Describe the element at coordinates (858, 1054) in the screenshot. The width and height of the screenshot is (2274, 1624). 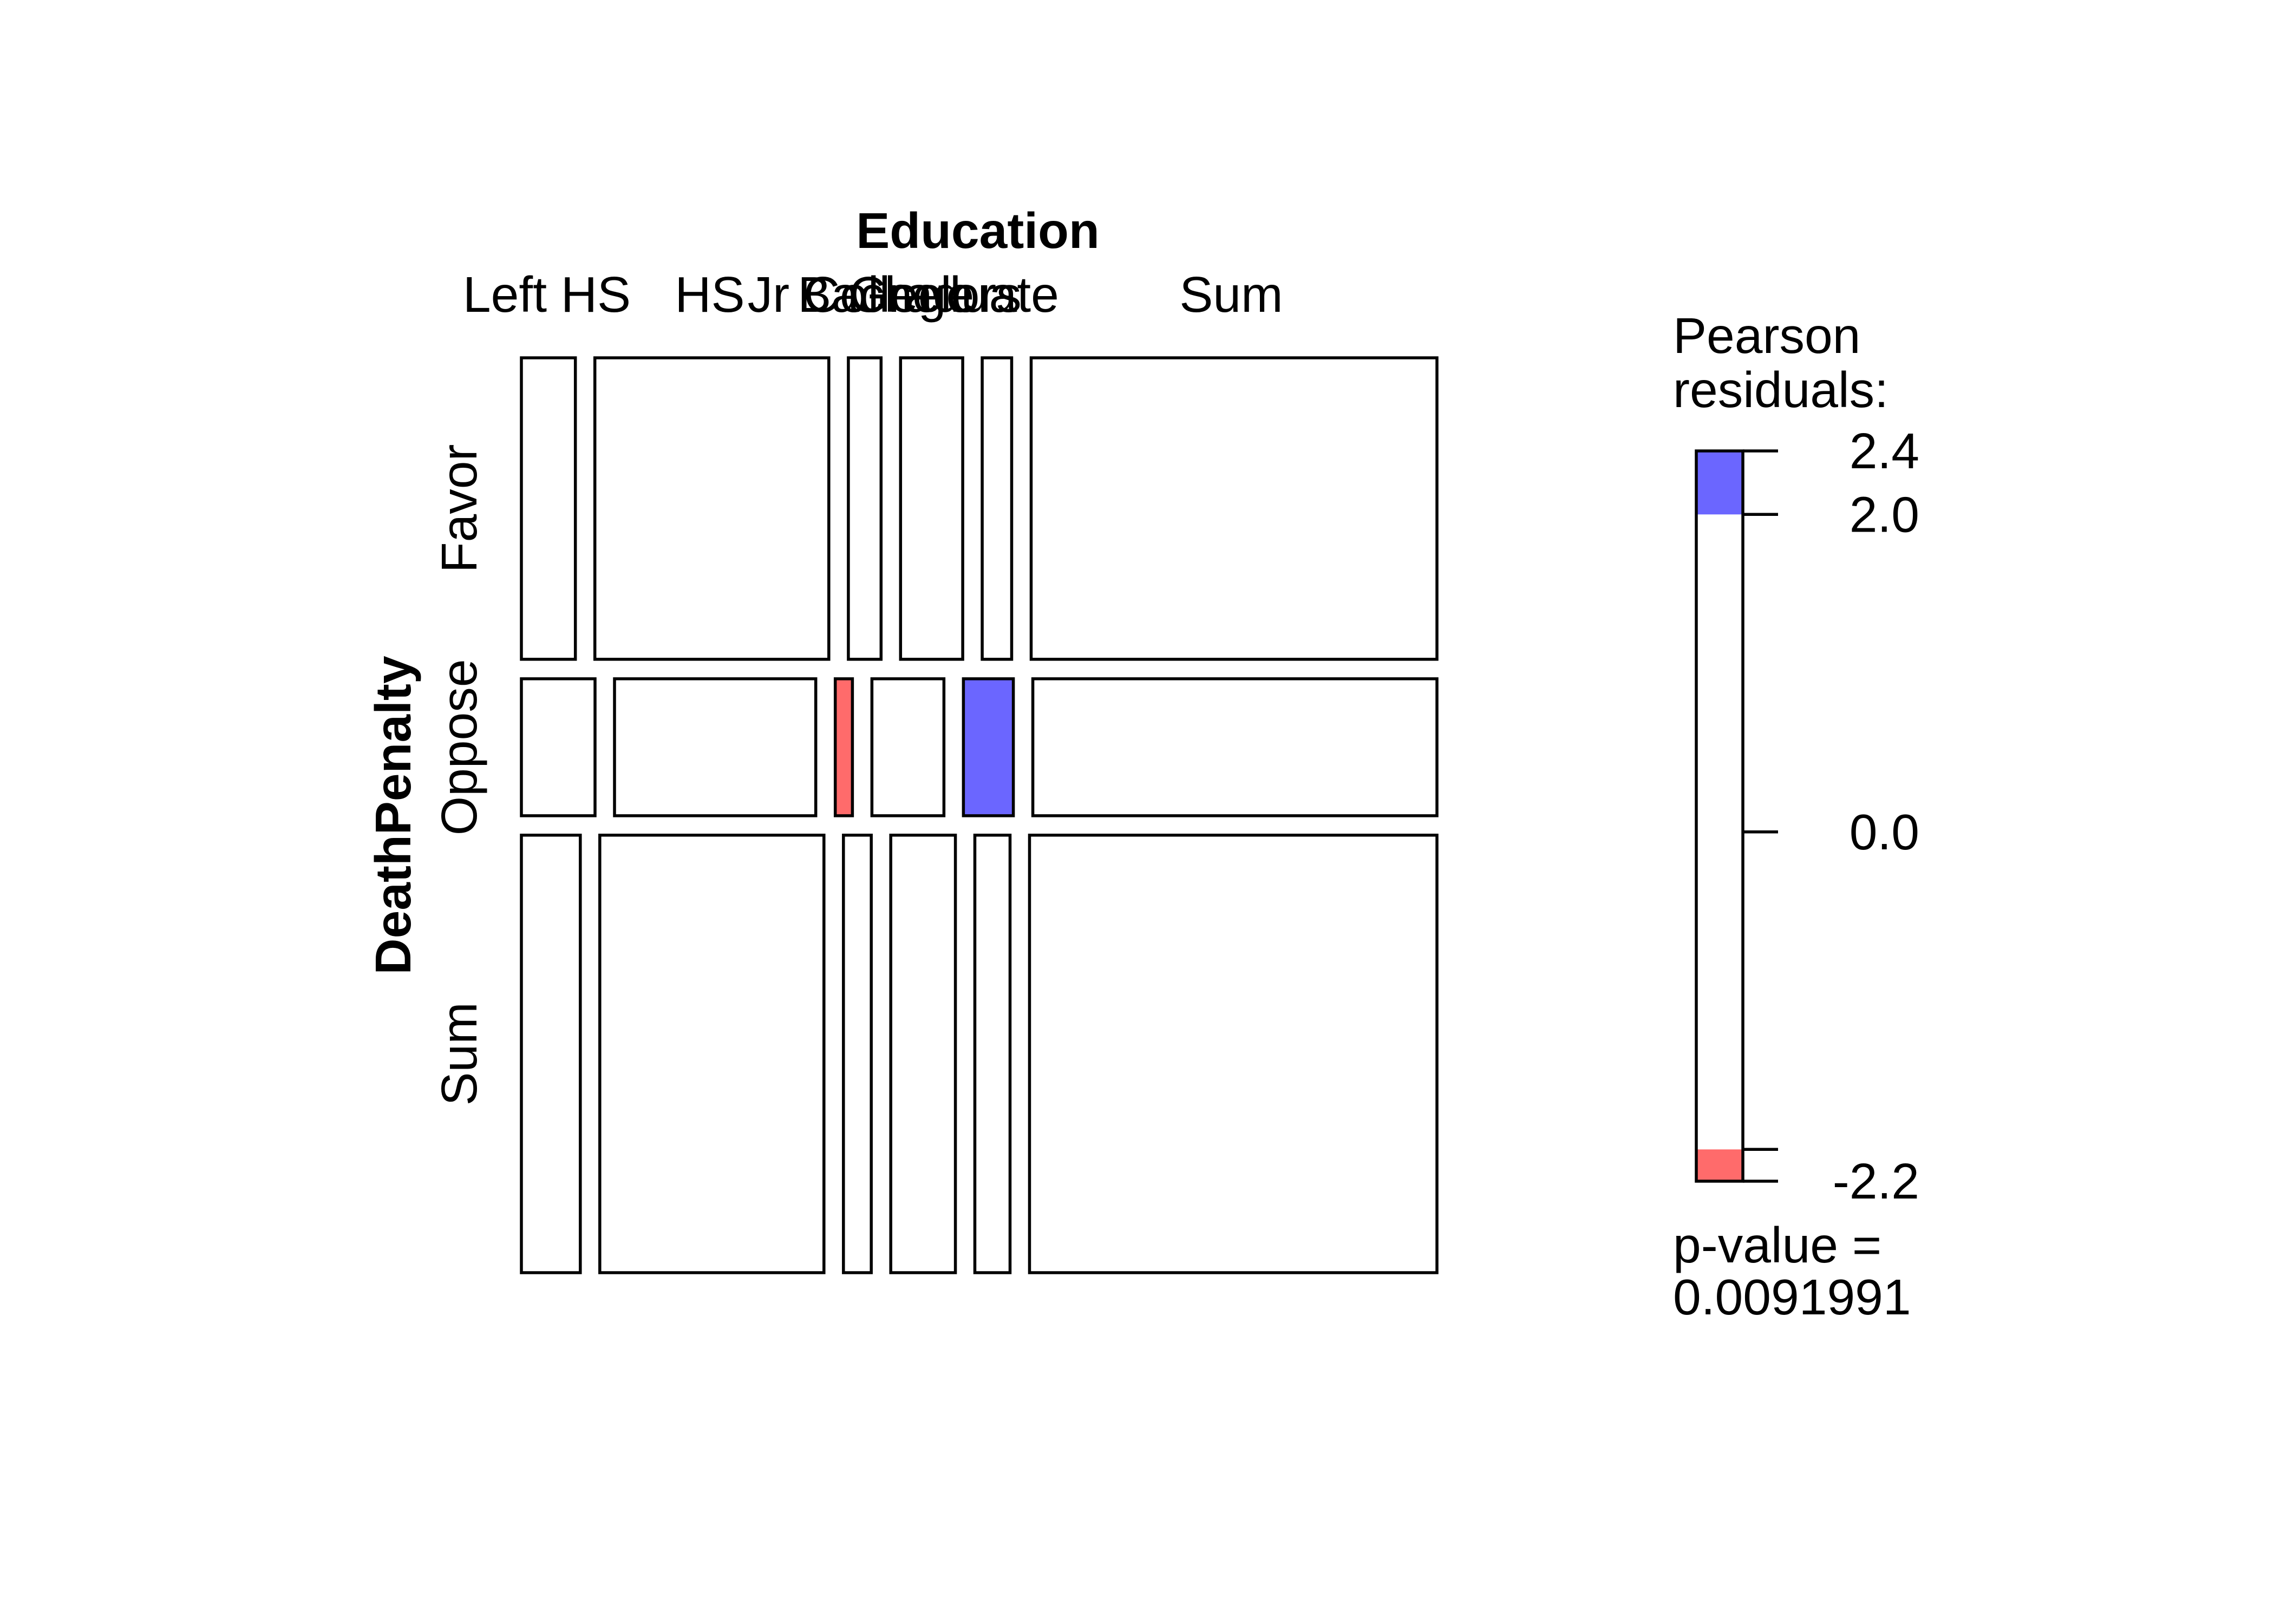
I see `cell-sum-jr-college` at that location.